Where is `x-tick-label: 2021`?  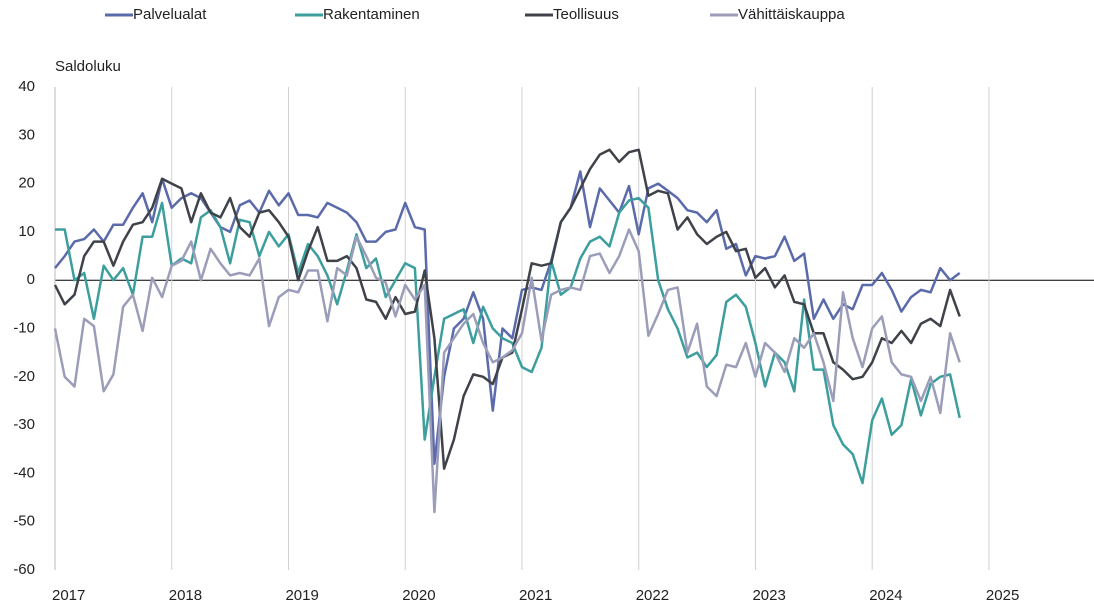
x-tick-label: 2021 is located at coordinates (535, 595).